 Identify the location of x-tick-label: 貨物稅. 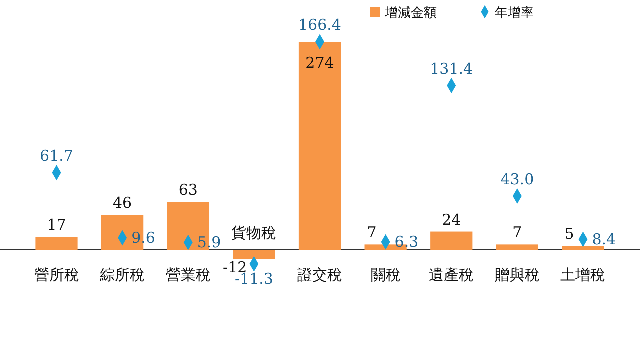
(254, 233).